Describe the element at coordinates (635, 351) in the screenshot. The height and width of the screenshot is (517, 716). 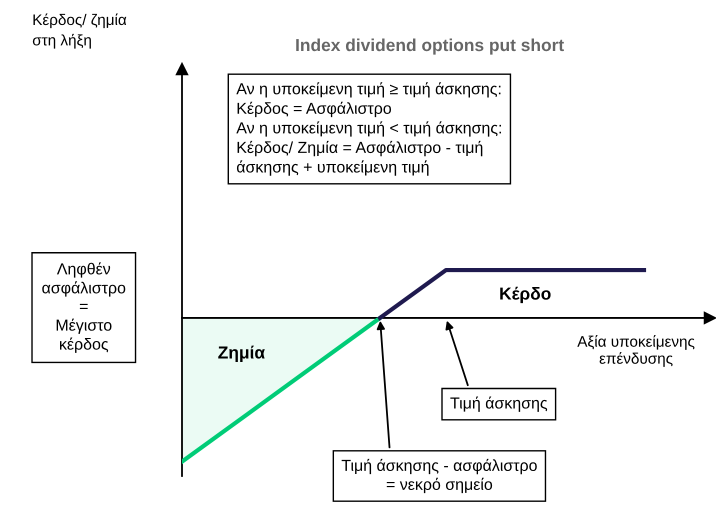
I see `x-axis-title: Αξία υποκείμενης επένδυσης` at that location.